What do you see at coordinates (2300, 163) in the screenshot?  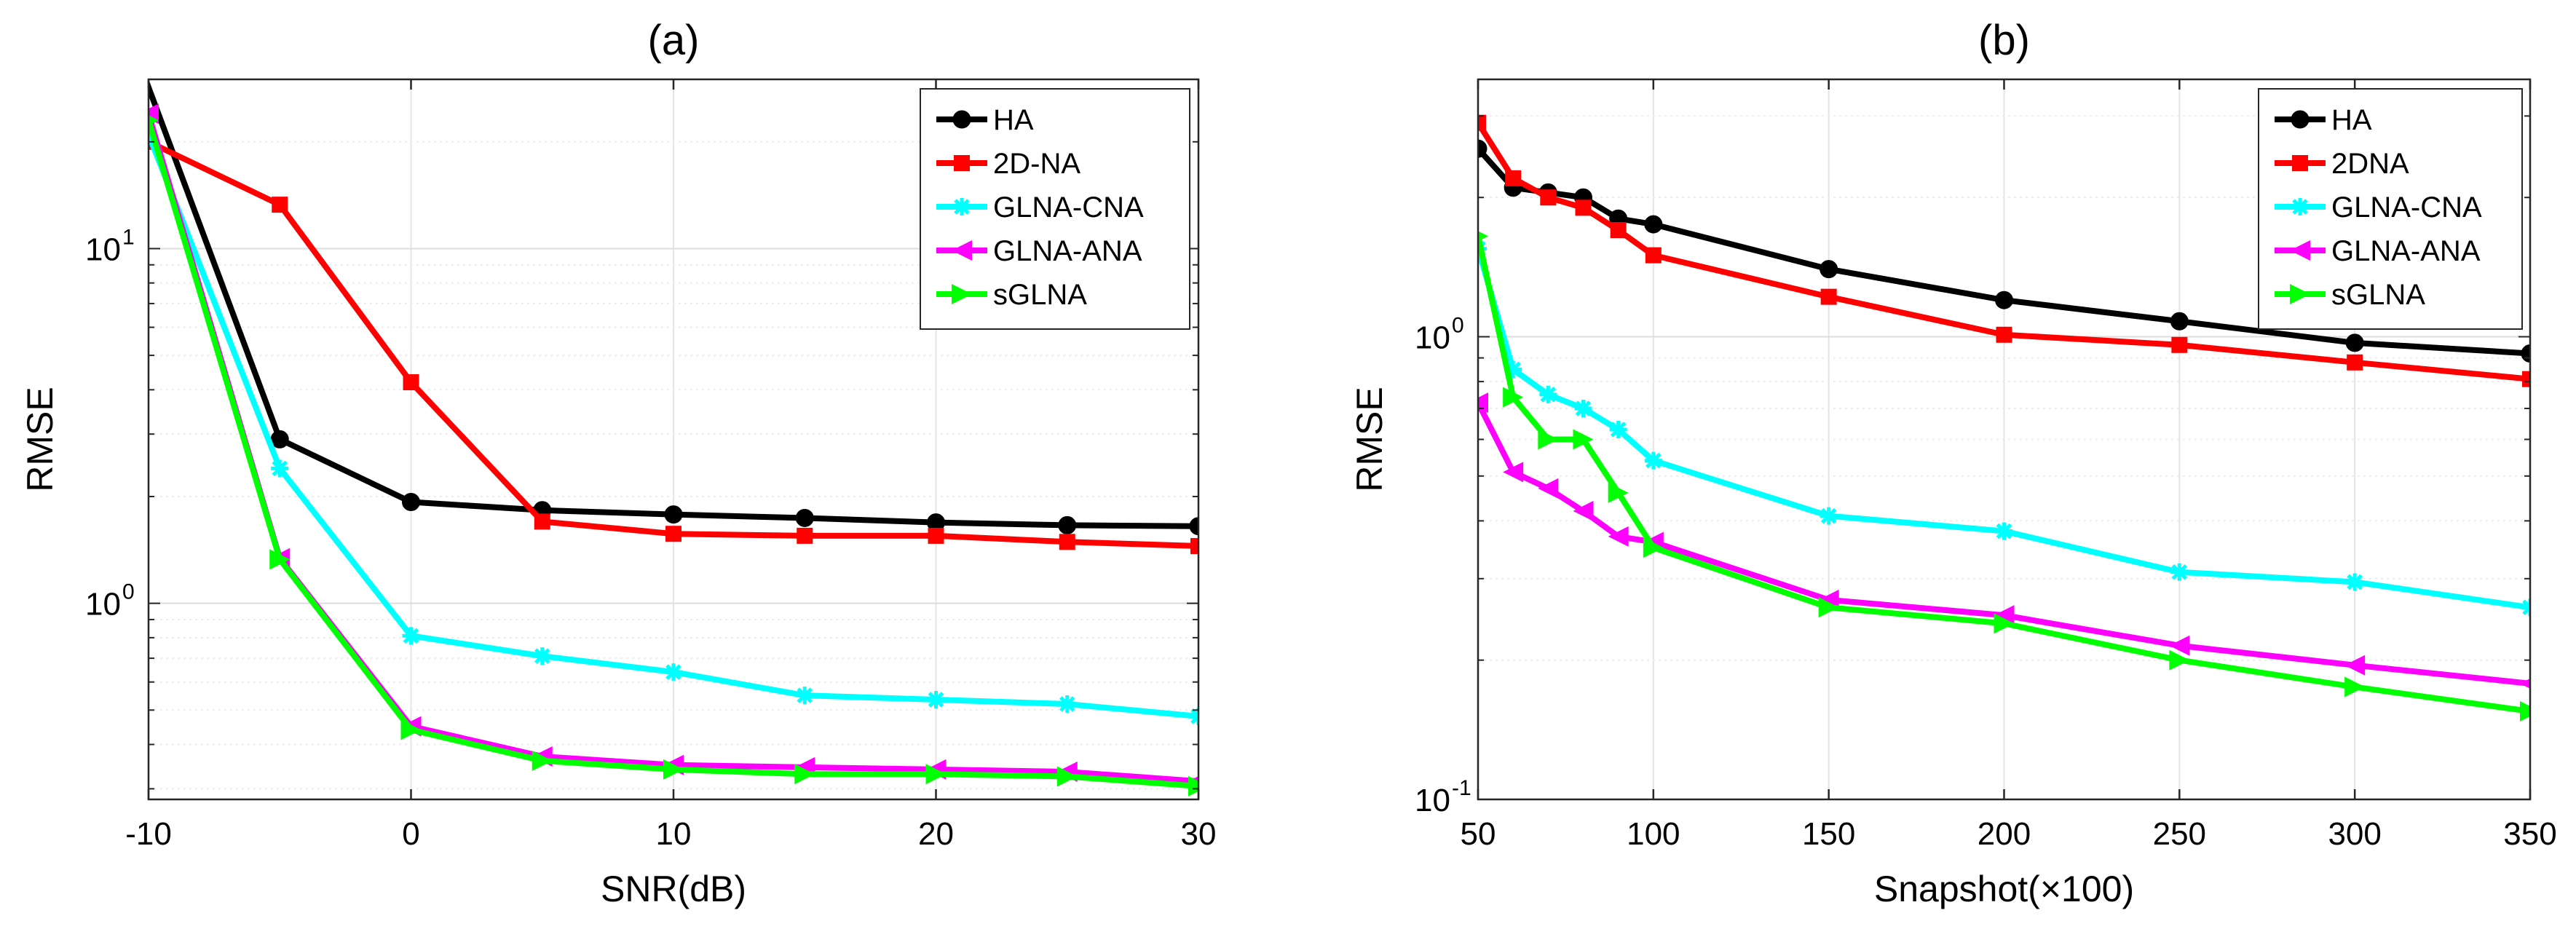 I see `legend-marker-2dna` at bounding box center [2300, 163].